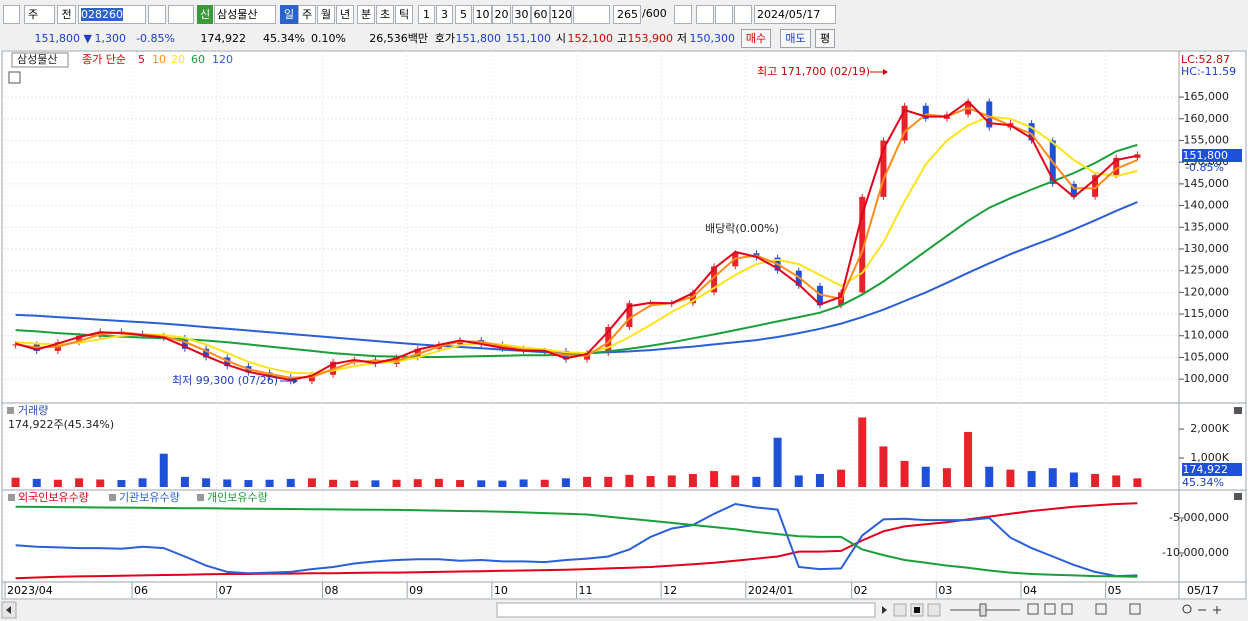 This screenshot has height=621, width=1248. What do you see at coordinates (482, 14) in the screenshot?
I see `interval-button: 10` at bounding box center [482, 14].